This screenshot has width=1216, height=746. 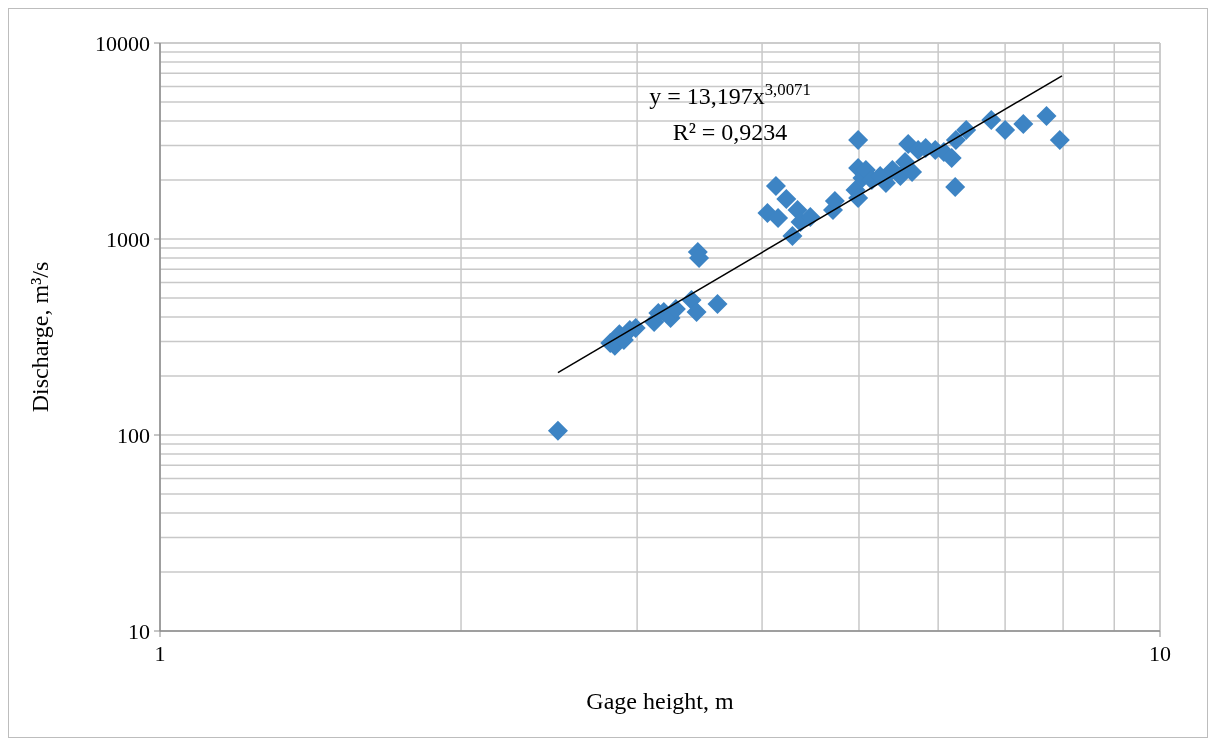 I want to click on y-tick-label: 100, so click(x=133, y=435).